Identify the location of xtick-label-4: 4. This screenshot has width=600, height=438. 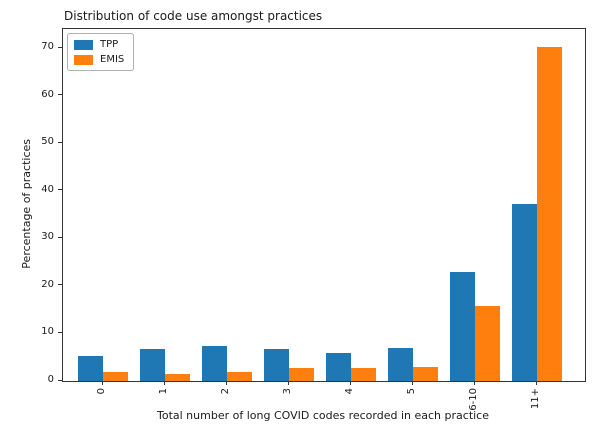
(349, 391).